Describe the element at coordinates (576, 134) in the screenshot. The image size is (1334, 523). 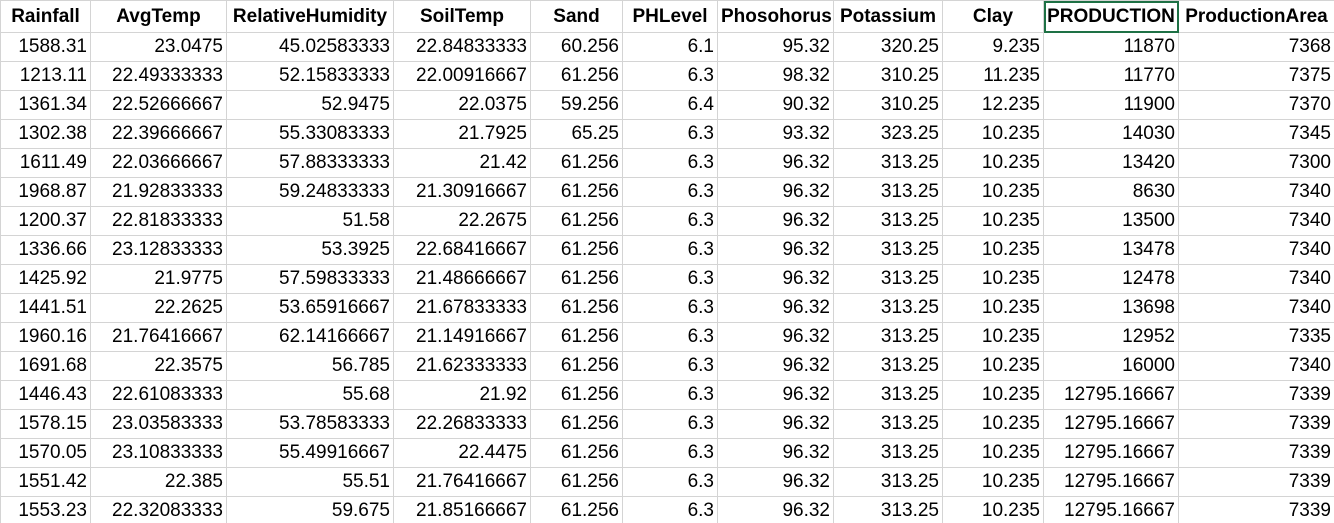
I see `cell: 65.25` at that location.